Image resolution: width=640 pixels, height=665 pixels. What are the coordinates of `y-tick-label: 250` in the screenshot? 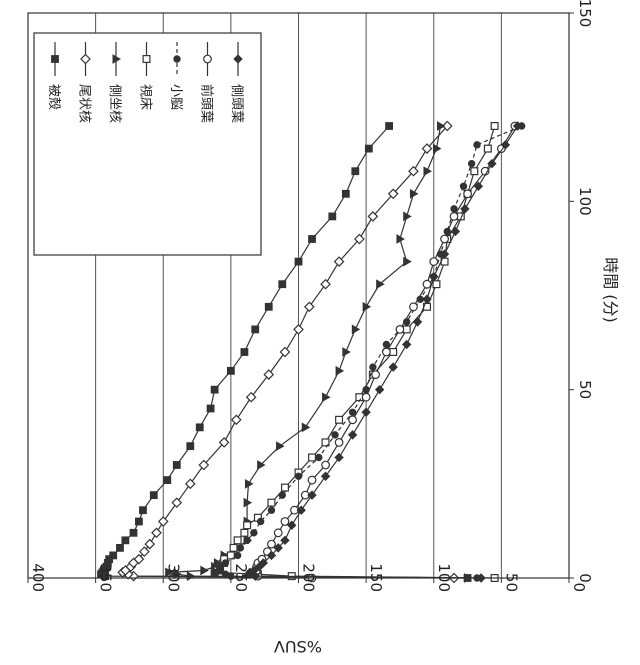 It's located at (241, 577).